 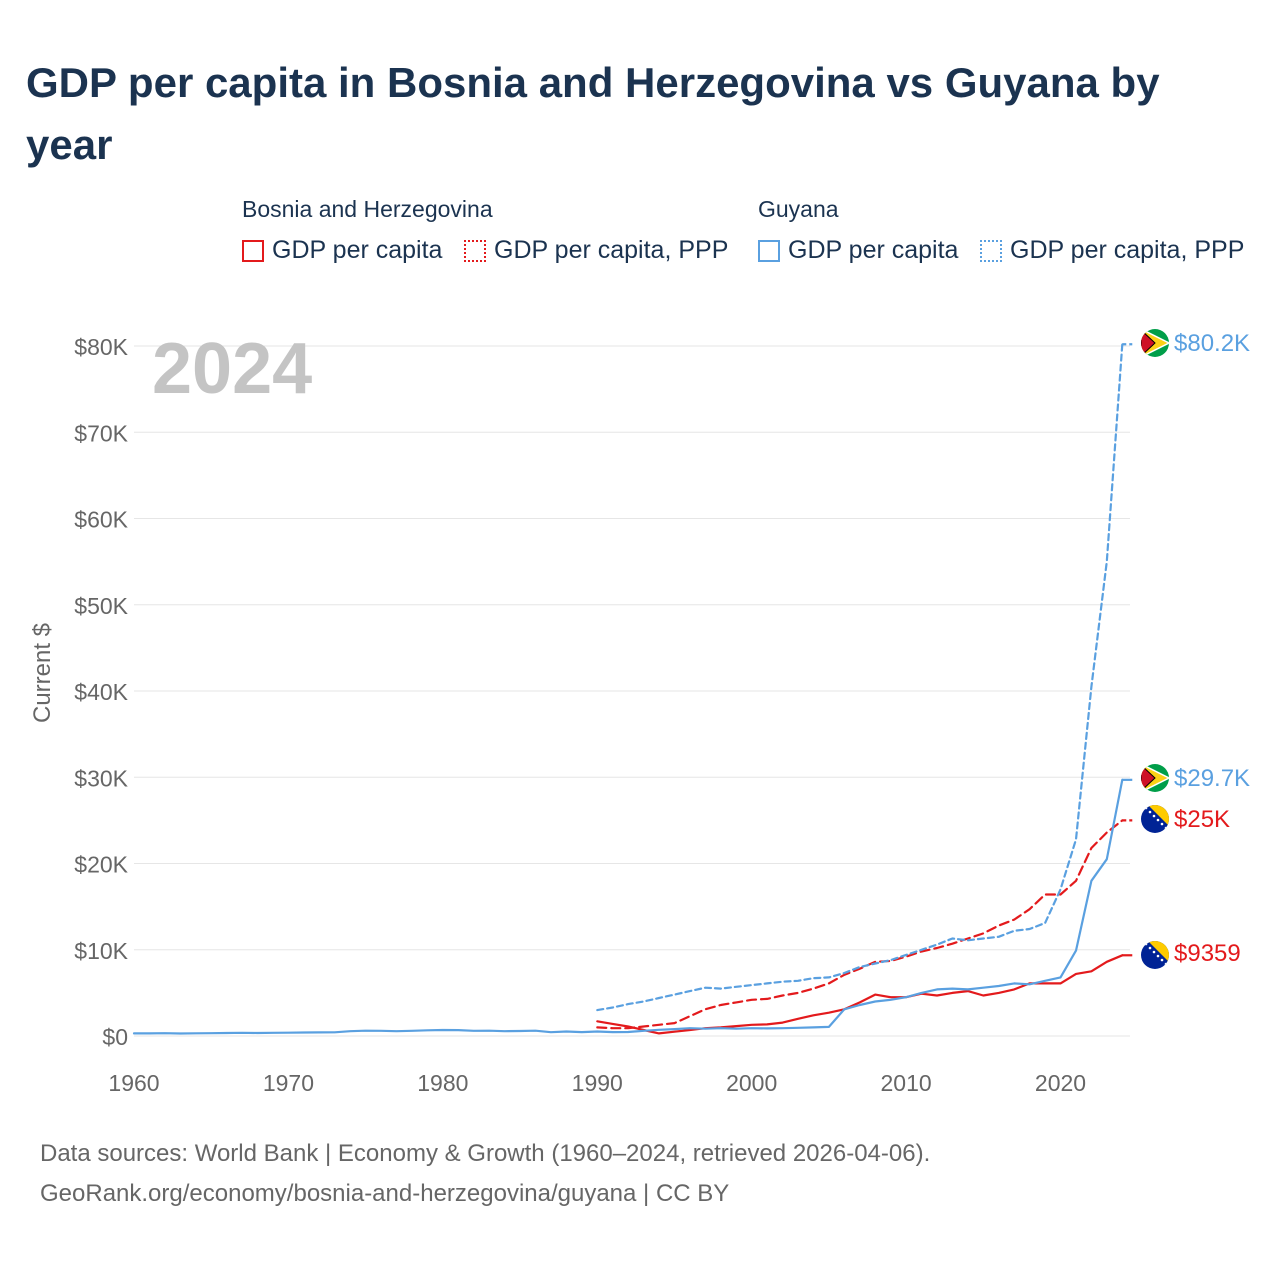 I want to click on legend-group-guyana: Guyana, so click(x=798, y=209).